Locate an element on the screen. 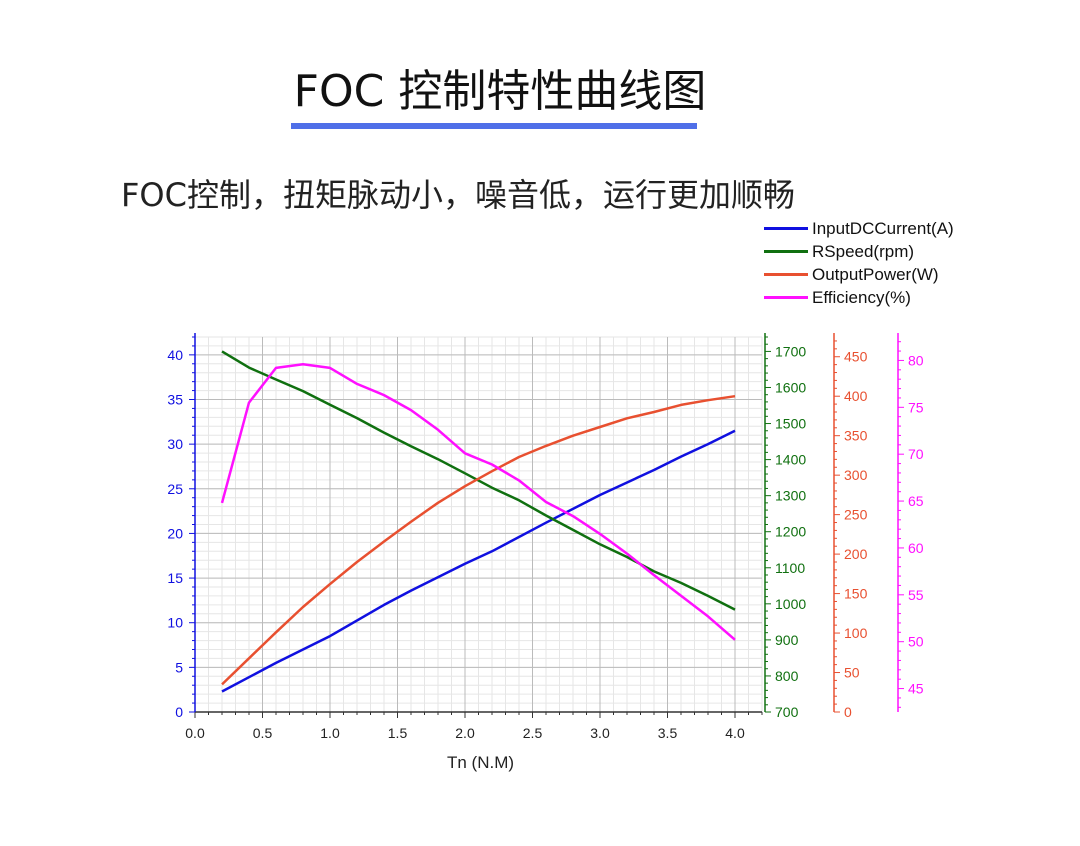 This screenshot has height=846, width=1080. series-line-speed is located at coordinates (478, 480).